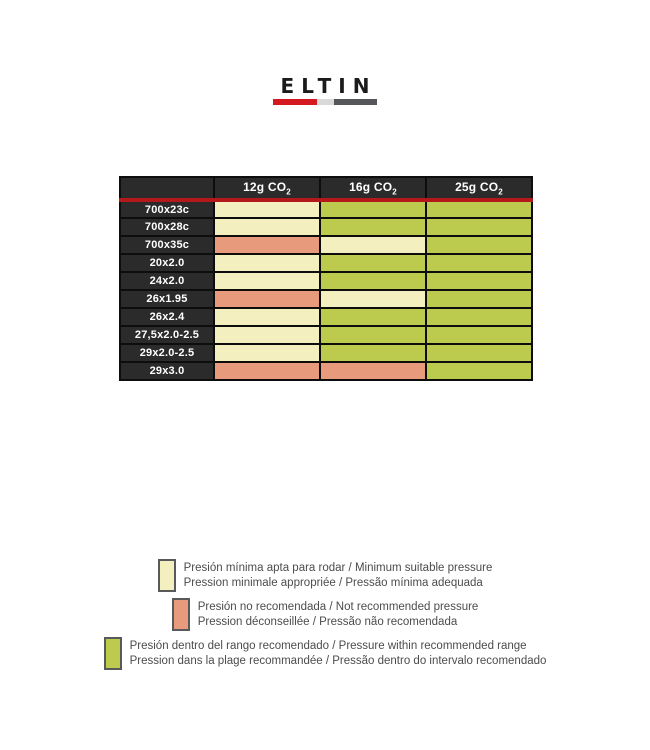  I want to click on column-header-12g: 12g CO2, so click(267, 189).